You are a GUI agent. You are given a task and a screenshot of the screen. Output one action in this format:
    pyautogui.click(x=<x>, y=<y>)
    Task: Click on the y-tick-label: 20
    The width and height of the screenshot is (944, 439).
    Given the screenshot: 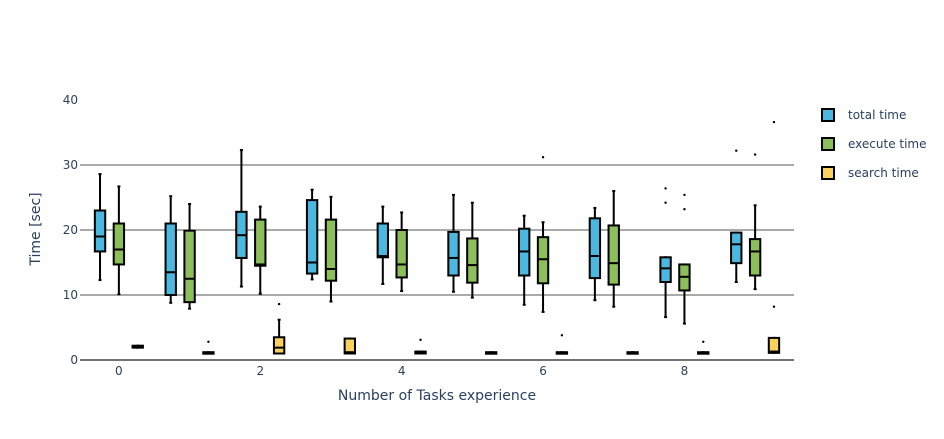 What is the action you would take?
    pyautogui.click(x=70, y=230)
    